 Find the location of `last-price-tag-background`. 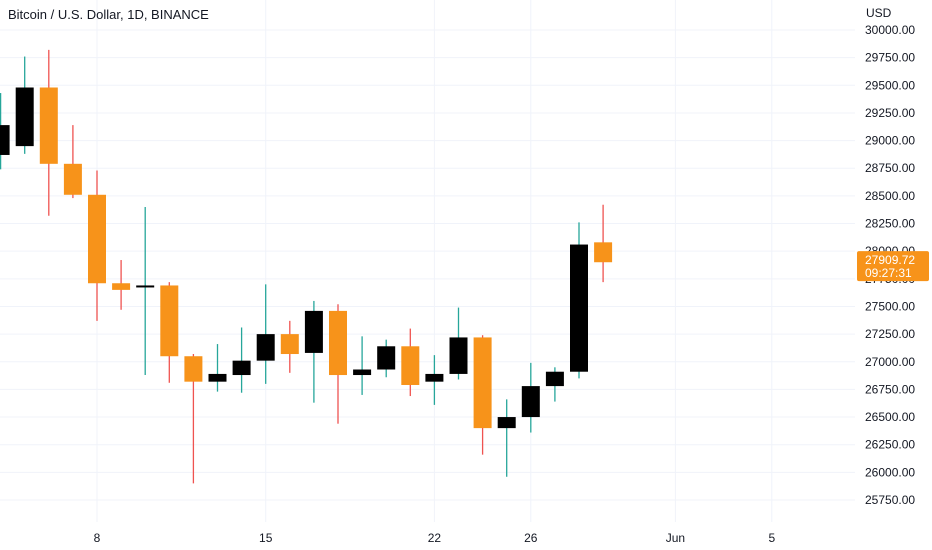

last-price-tag-background is located at coordinates (893, 266).